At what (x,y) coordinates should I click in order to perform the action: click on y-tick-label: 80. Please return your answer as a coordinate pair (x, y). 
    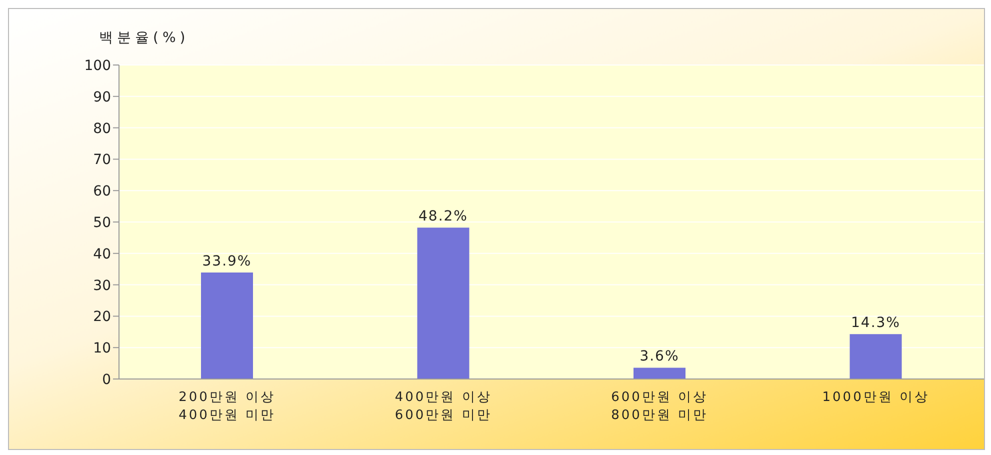
    Looking at the image, I should click on (102, 128).